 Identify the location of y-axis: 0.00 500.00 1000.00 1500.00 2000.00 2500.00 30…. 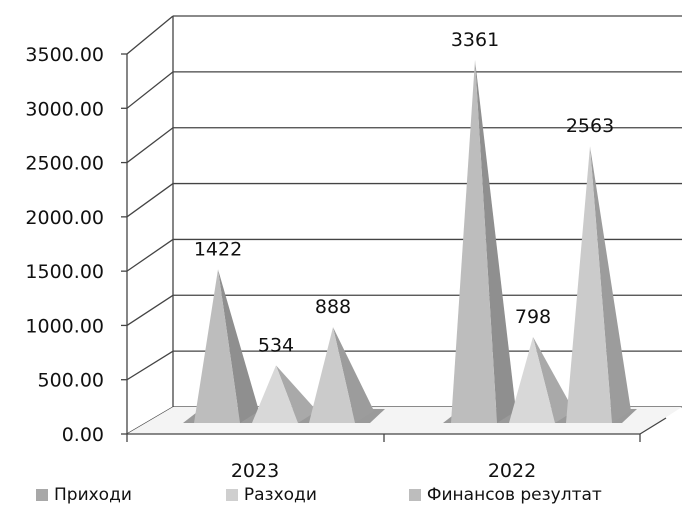
(76, 245).